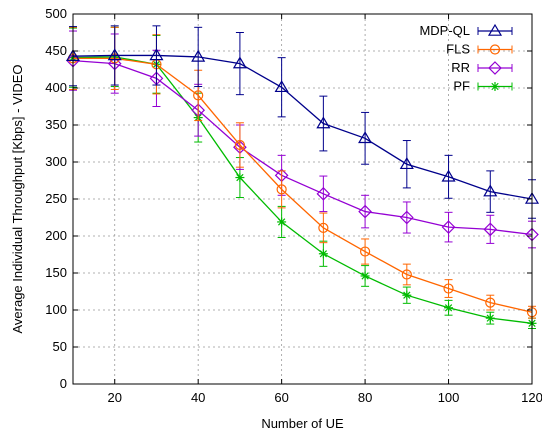 This screenshot has height=437, width=542. Describe the element at coordinates (114, 397) in the screenshot. I see `x-tick-label: 20` at that location.